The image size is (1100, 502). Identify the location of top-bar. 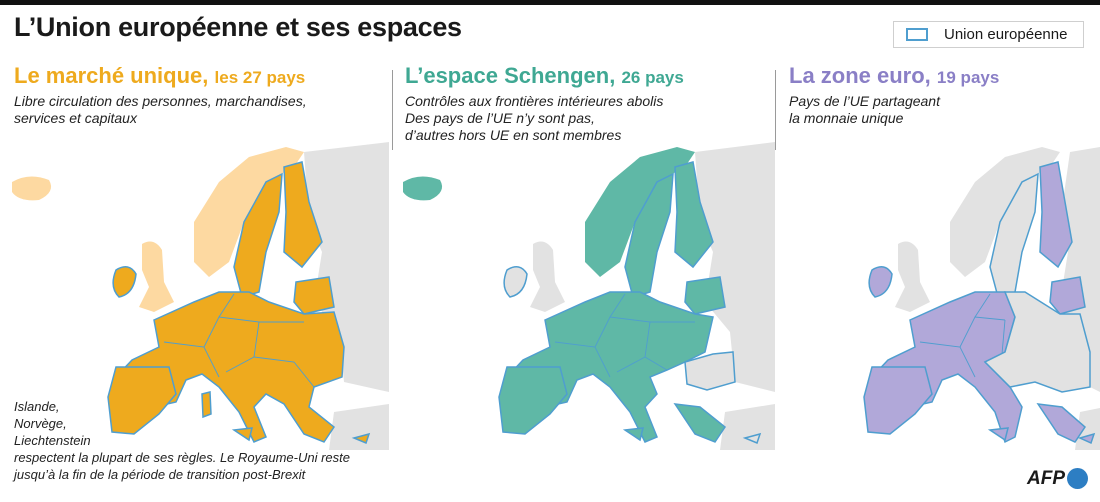
(550, 2).